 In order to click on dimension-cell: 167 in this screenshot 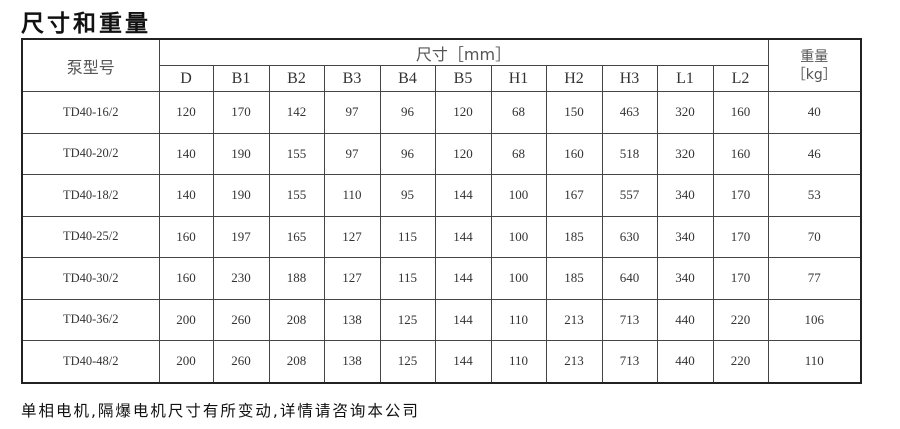, I will do `click(574, 195)`.